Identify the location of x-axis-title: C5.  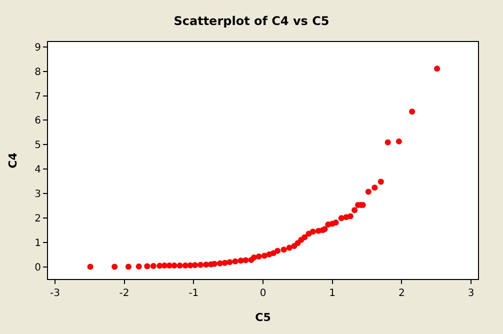
(263, 317).